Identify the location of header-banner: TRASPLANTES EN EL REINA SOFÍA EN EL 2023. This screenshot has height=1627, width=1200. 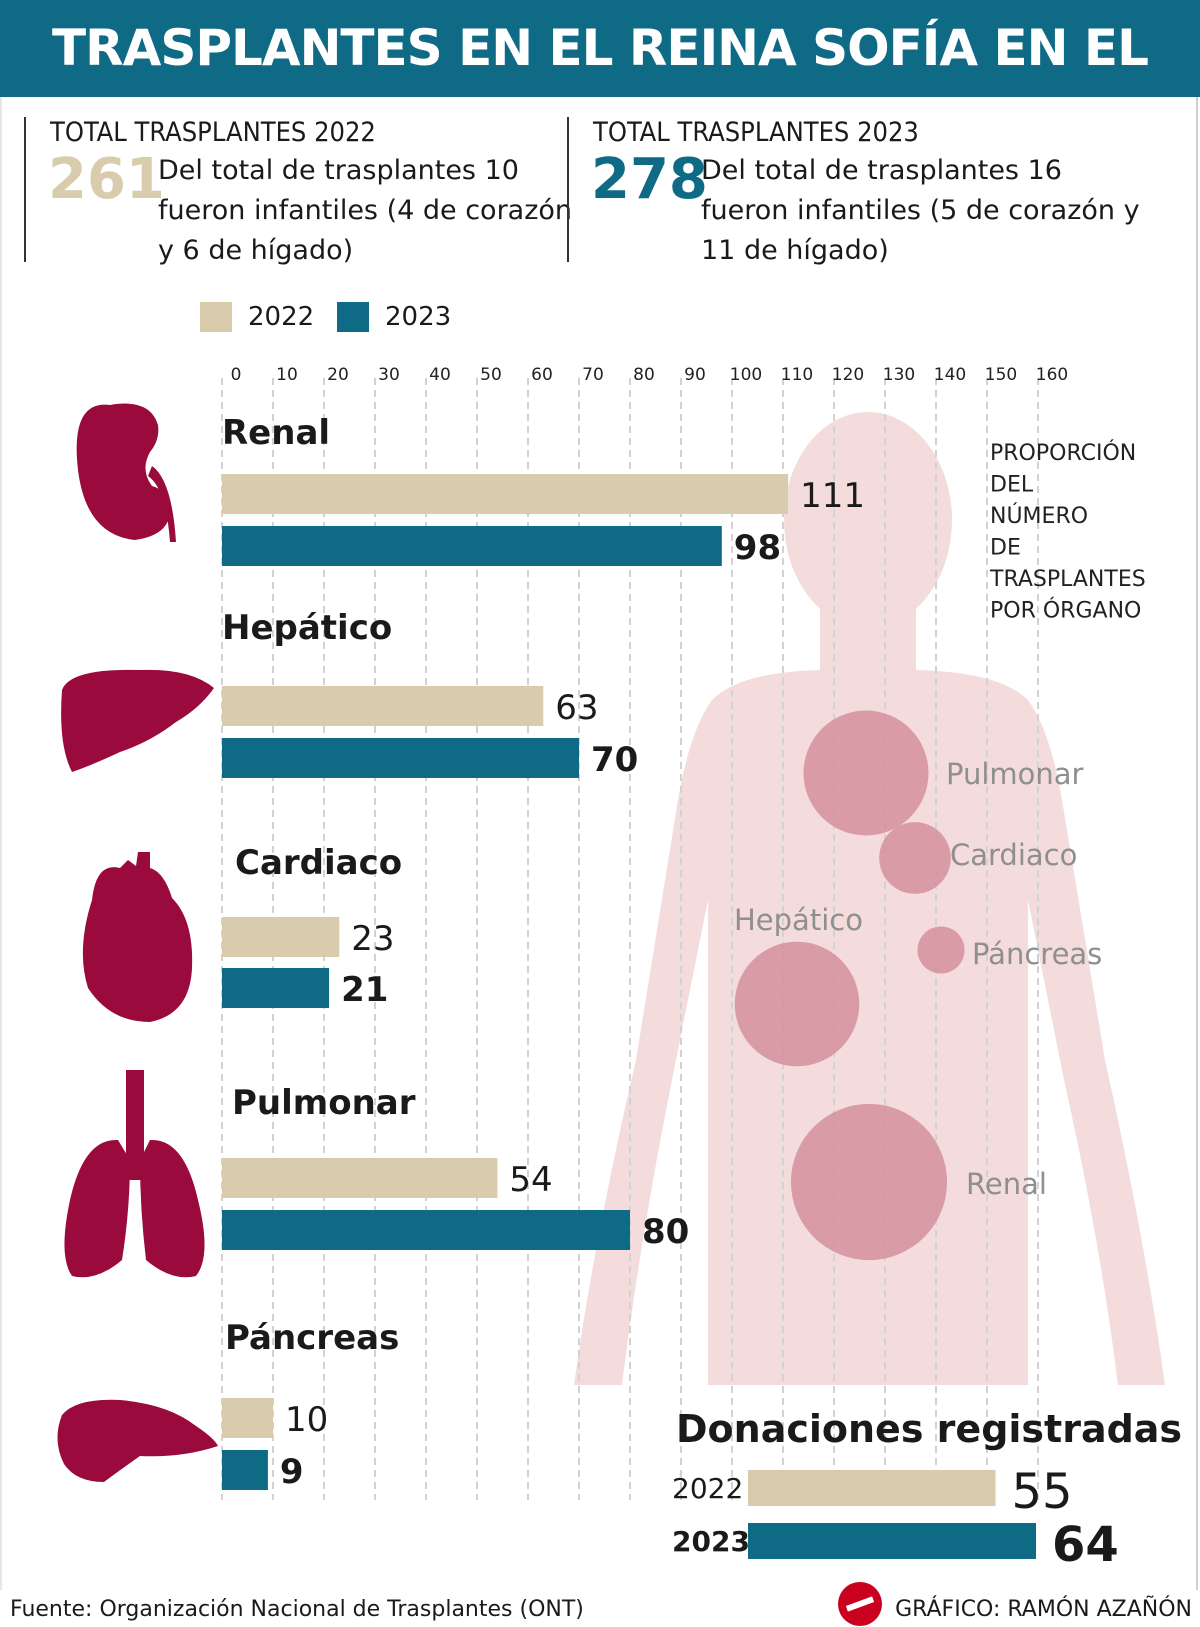
(600, 87).